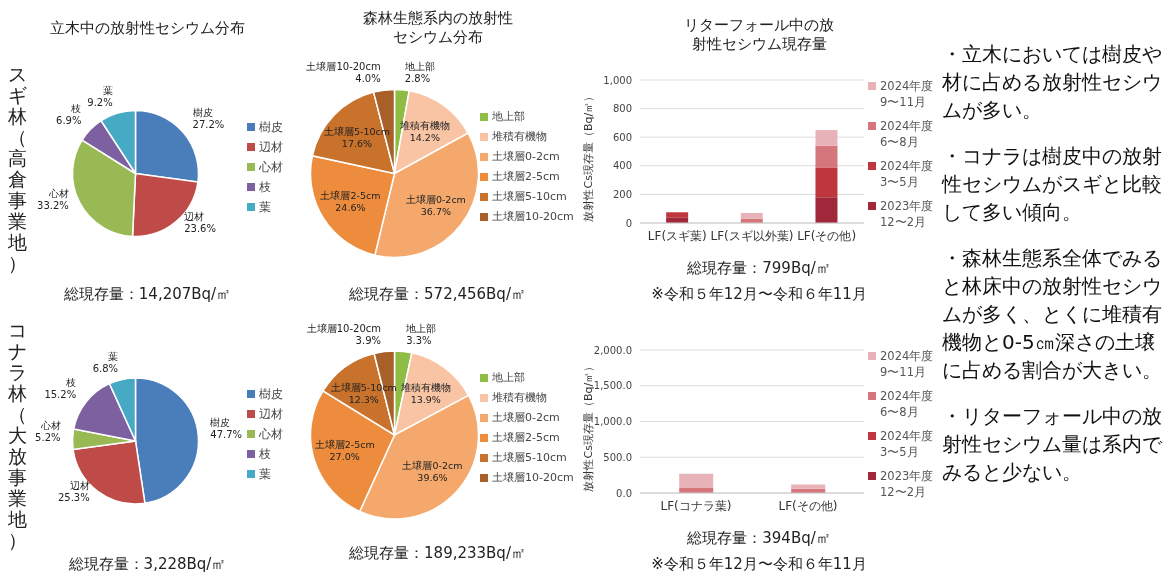 This screenshot has width=1175, height=581. What do you see at coordinates (435, 200) in the screenshot?
I see `slice-label: 土壌層0-2cm` at bounding box center [435, 200].